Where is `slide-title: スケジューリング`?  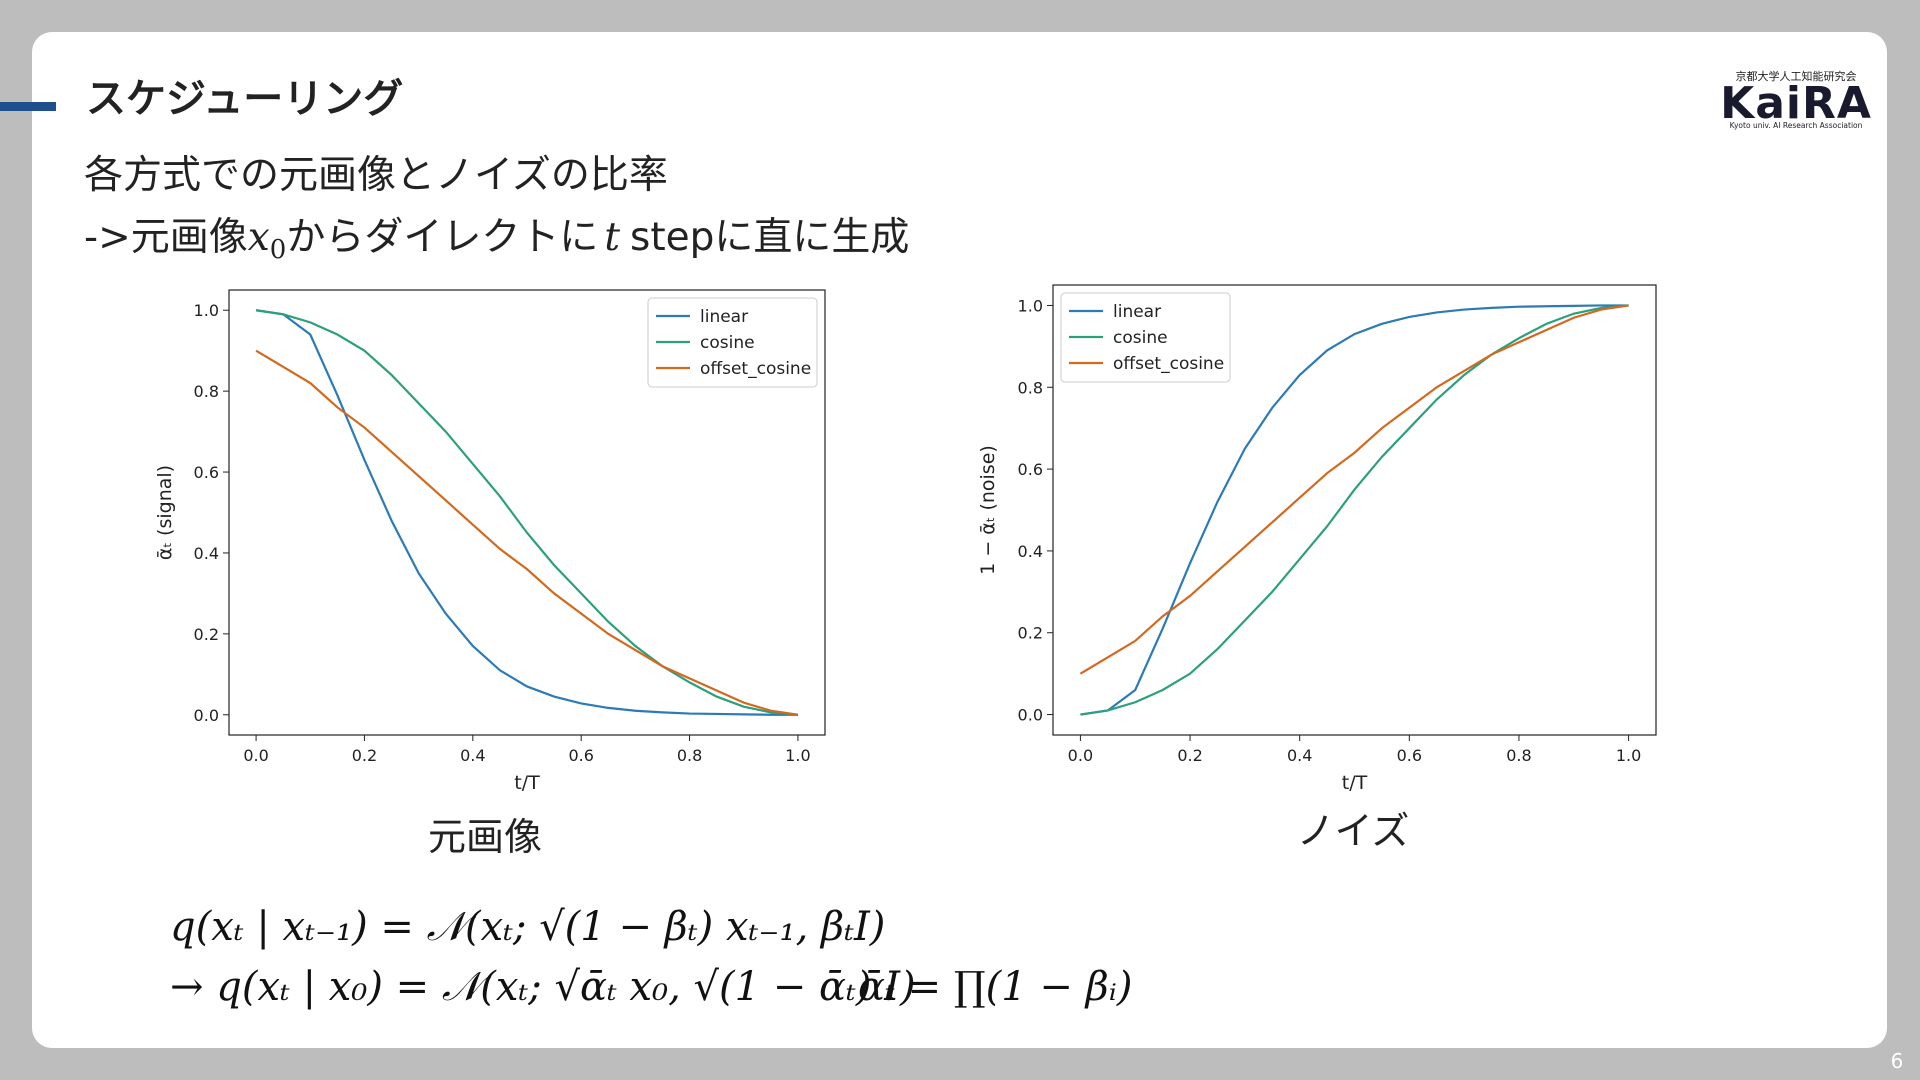 slide-title: スケジューリング is located at coordinates (244, 99).